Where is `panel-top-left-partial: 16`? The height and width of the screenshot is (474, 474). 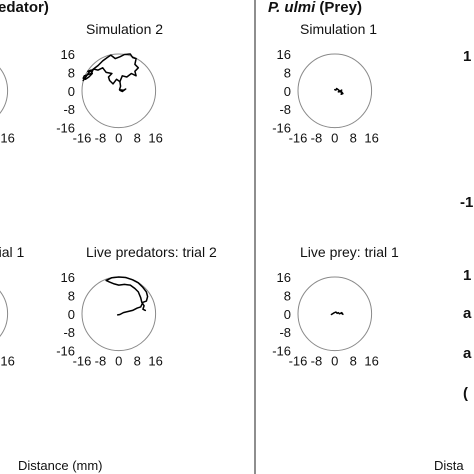 panel-top-left-partial: 16 is located at coordinates (7, 106).